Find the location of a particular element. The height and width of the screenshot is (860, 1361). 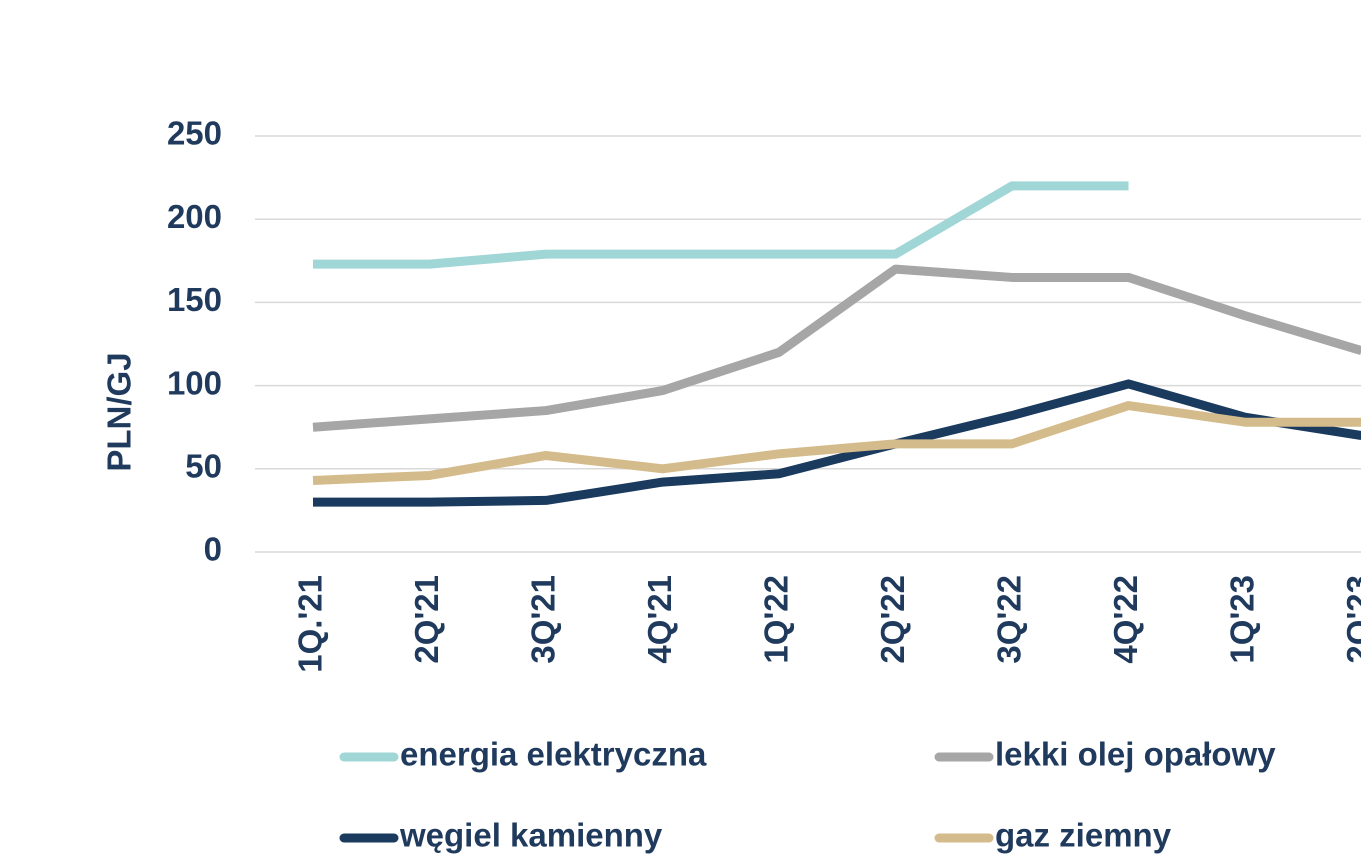

x-tick-label: 3Q'22 is located at coordinates (1009, 619).